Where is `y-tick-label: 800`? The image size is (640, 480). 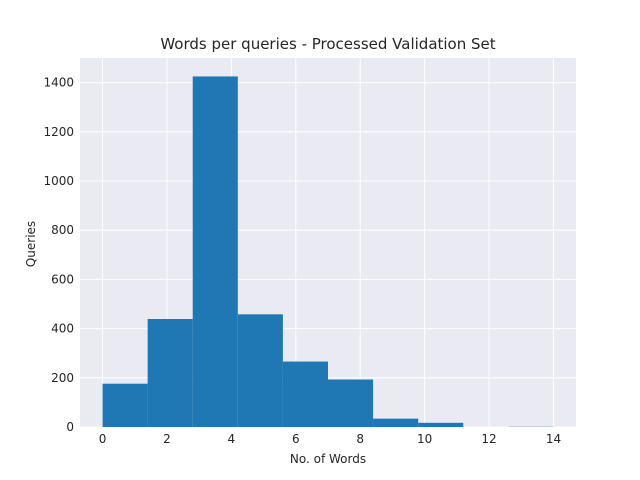
y-tick-label: 800 is located at coordinates (62, 230).